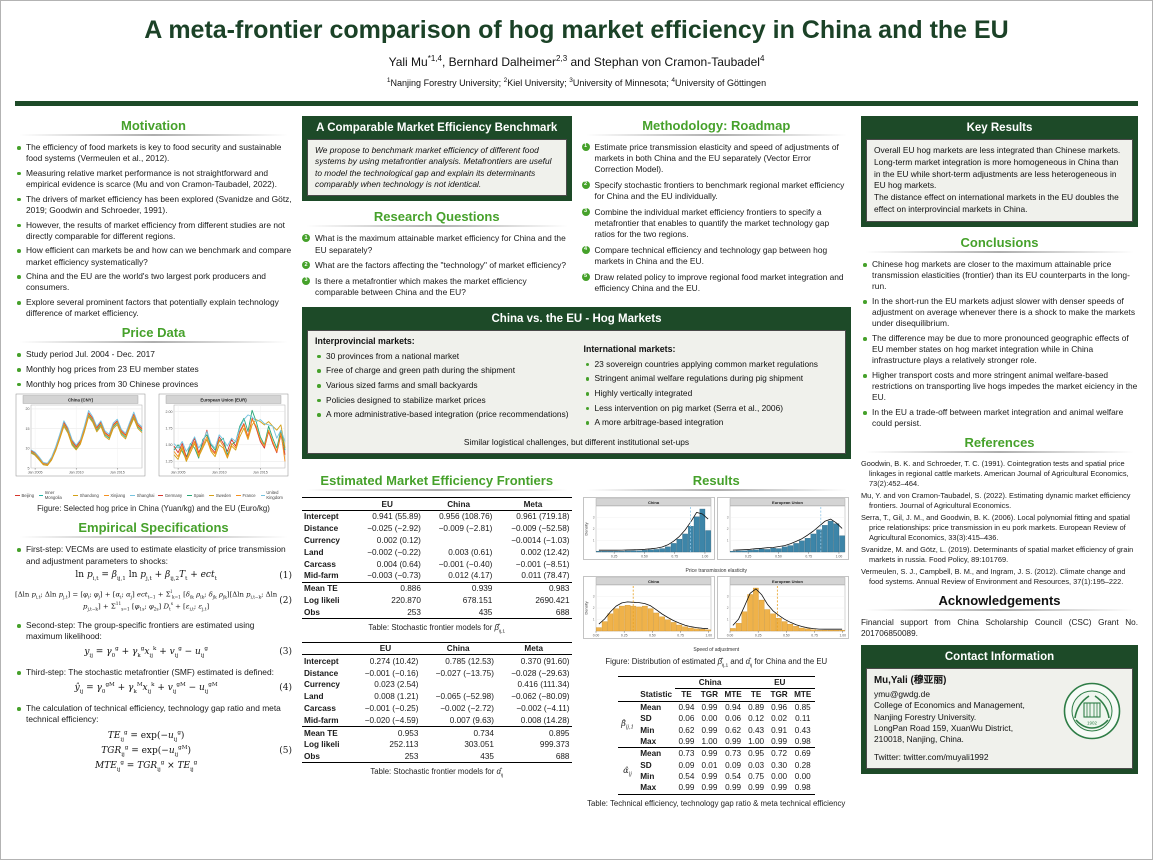 Image resolution: width=1153 pixels, height=860 pixels. I want to click on contact-address-line: Nanjing Forestry University., so click(925, 716).